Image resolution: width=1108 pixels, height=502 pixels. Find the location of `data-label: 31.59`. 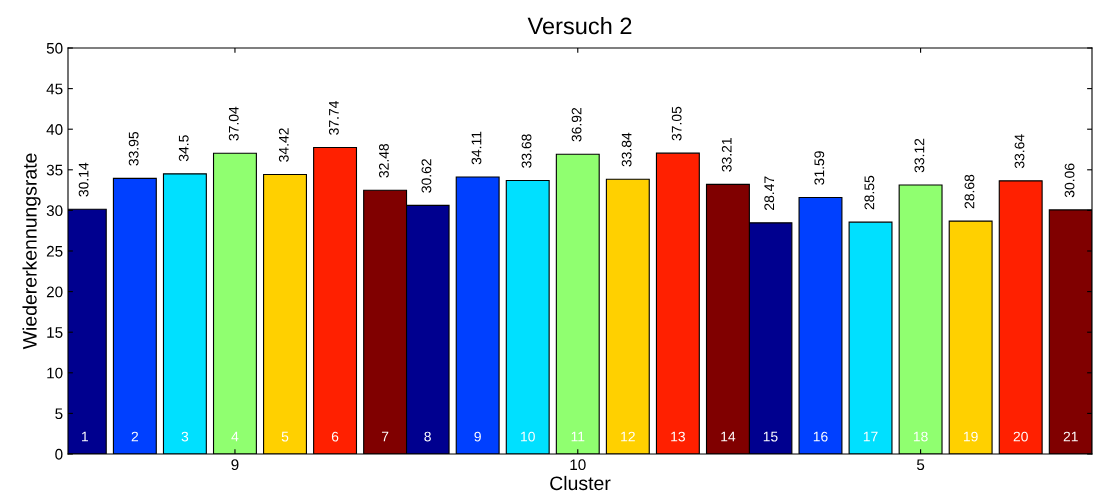

data-label: 31.59 is located at coordinates (819, 168).